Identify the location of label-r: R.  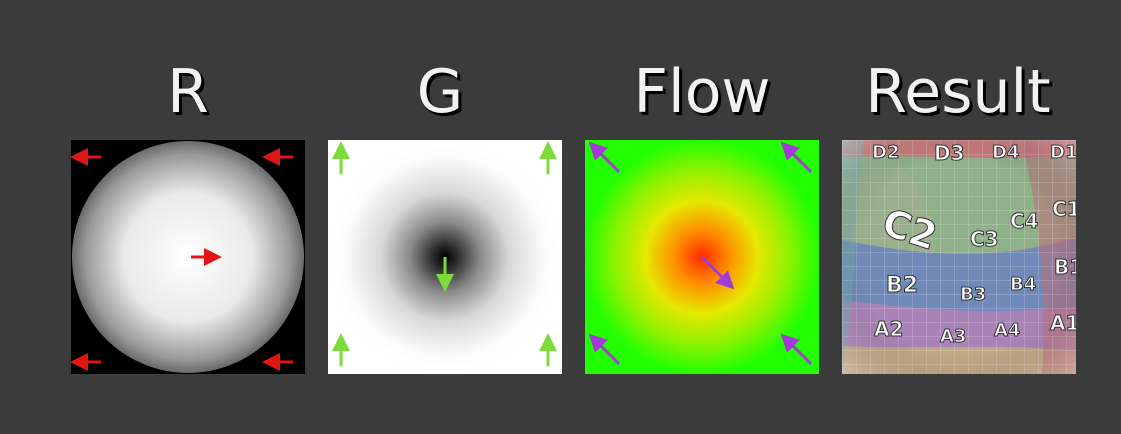
(188, 92).